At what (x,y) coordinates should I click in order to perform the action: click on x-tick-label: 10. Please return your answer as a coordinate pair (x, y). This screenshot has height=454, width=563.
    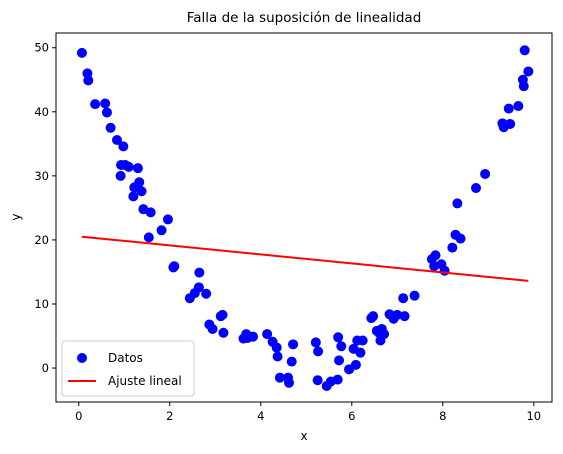
    Looking at the image, I should click on (533, 416).